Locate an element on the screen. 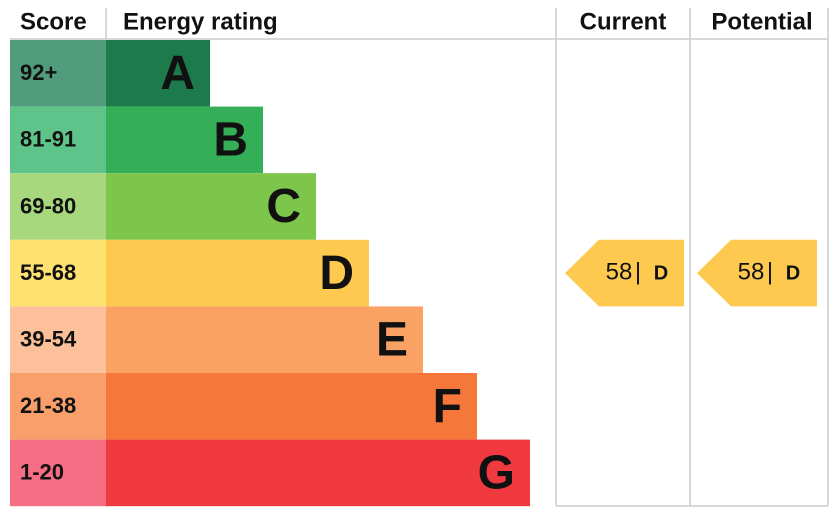 The width and height of the screenshot is (838, 514). header-current: Current is located at coordinates (623, 21).